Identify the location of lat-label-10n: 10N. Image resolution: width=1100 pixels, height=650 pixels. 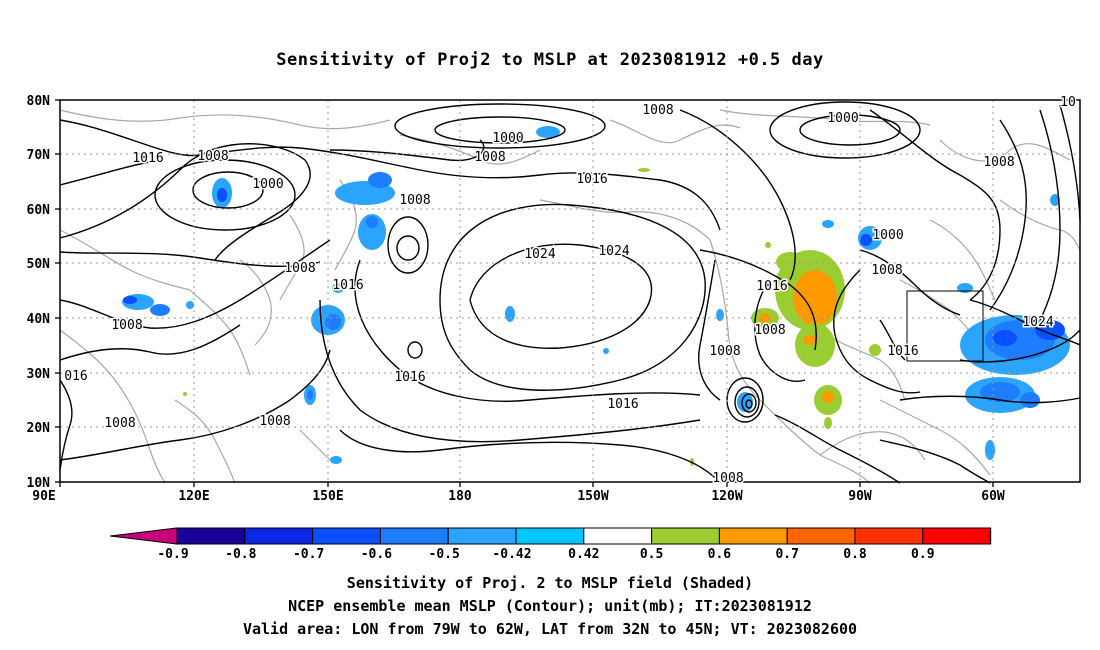
(39, 483).